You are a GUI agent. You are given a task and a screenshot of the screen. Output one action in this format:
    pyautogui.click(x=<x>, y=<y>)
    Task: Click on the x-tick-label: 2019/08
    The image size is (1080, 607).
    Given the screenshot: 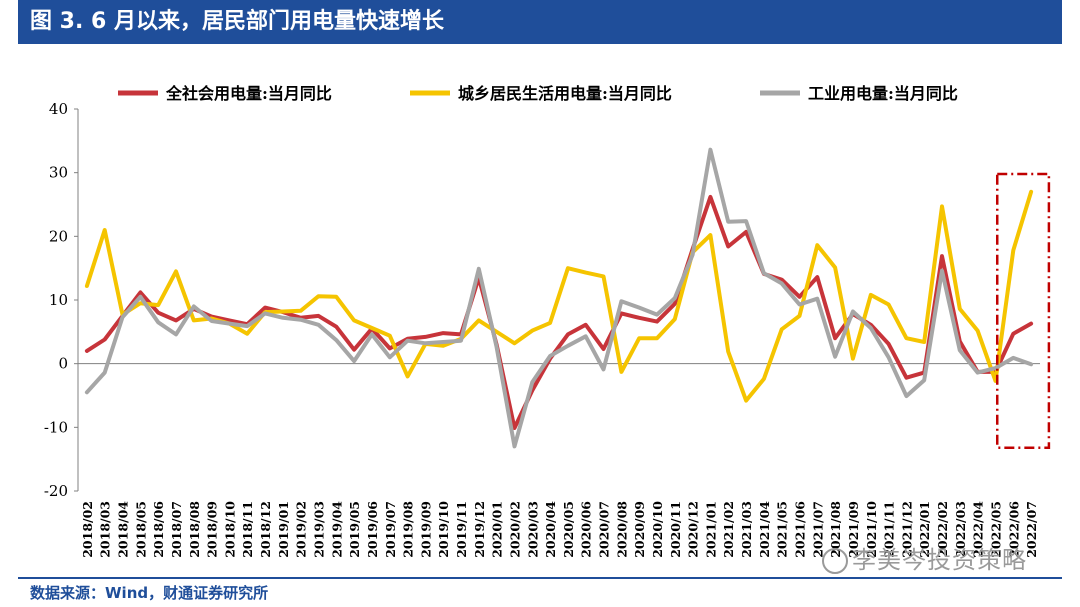 What is the action you would take?
    pyautogui.click(x=408, y=529)
    